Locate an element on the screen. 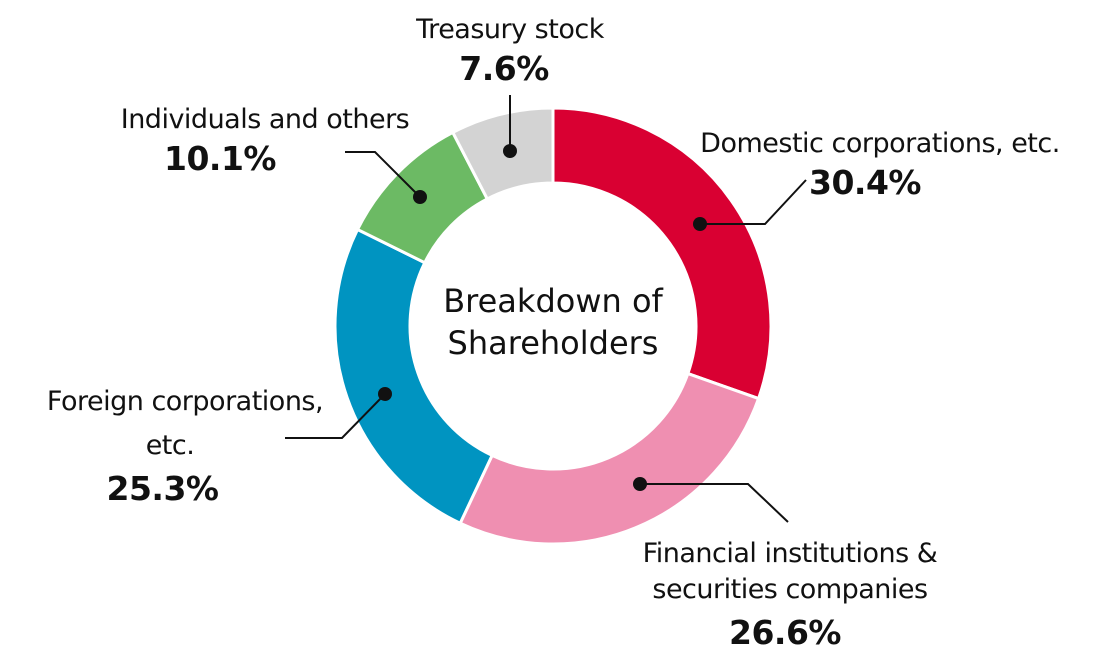  label-foreign: Foreign corporations, etc. 25.3% is located at coordinates (185, 447).